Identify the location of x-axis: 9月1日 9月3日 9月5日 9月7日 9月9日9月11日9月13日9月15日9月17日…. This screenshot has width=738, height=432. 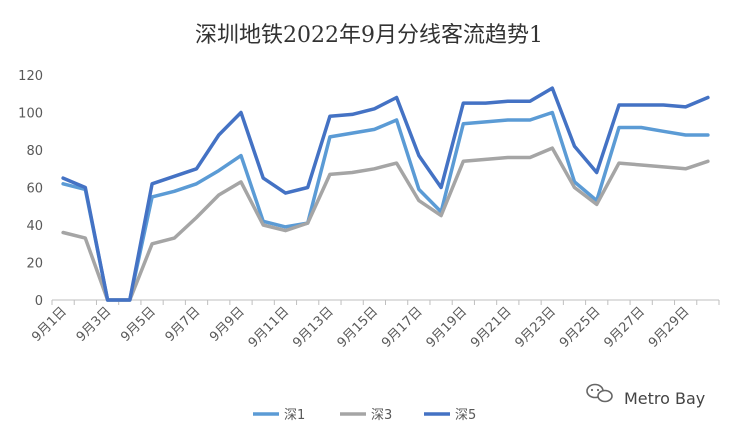
(374, 325).